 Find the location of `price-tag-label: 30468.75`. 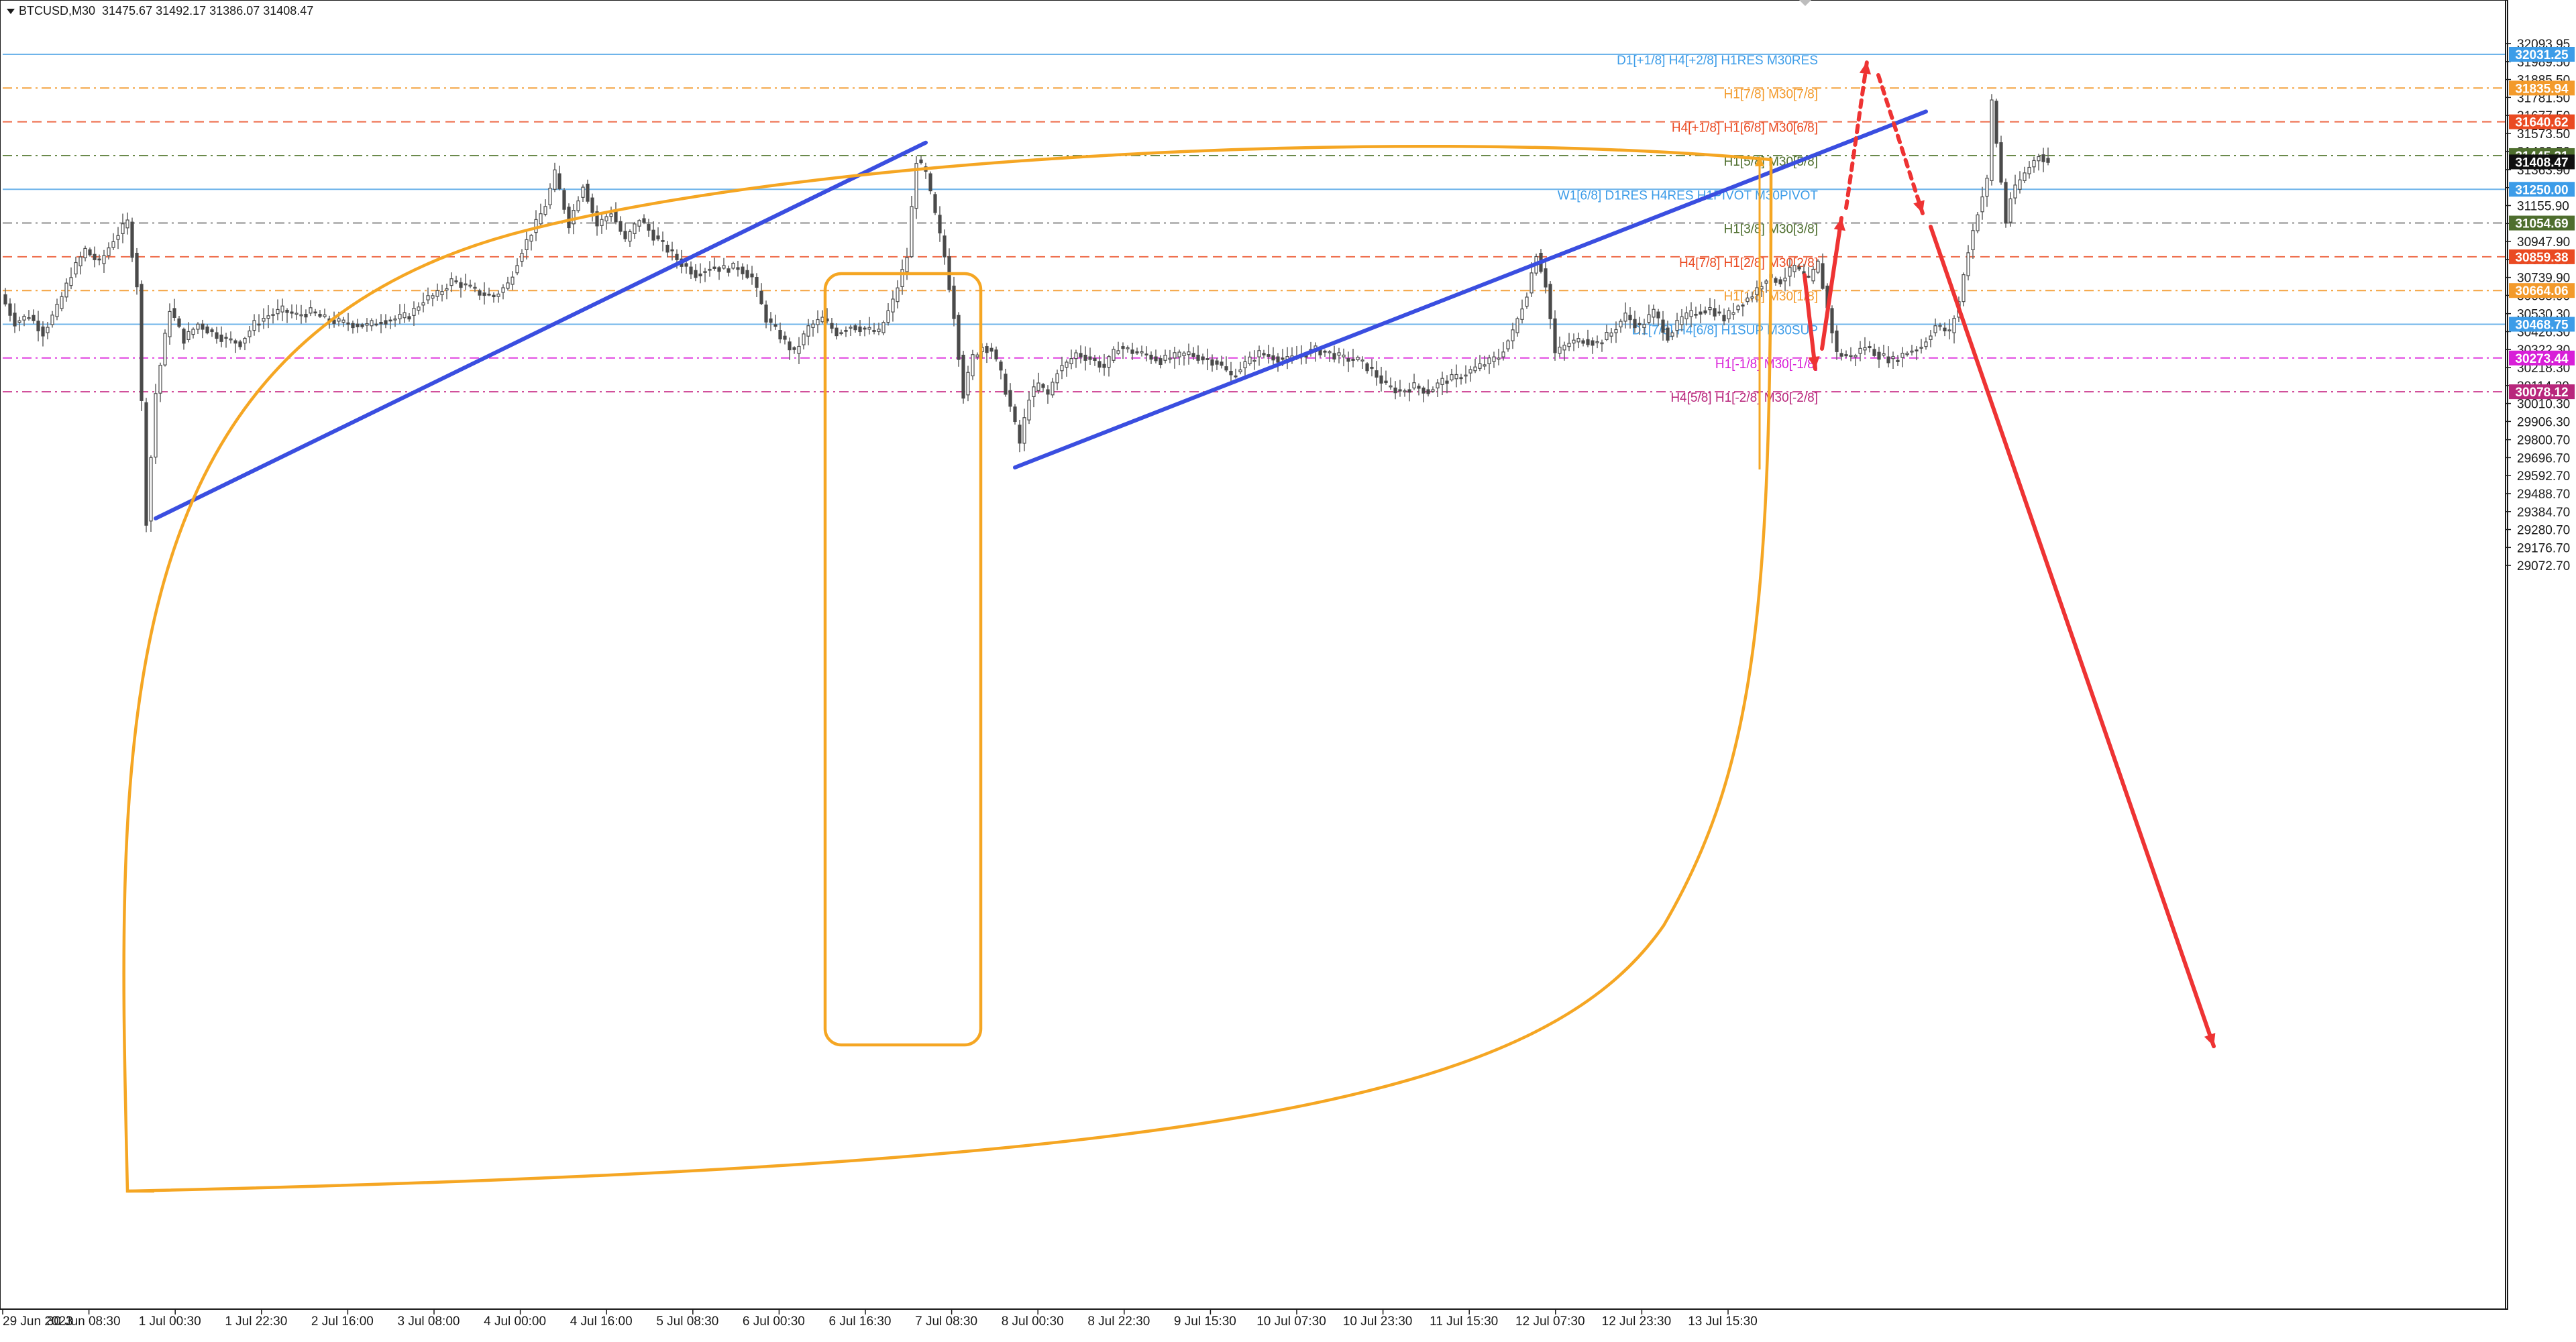

price-tag-label: 30468.75 is located at coordinates (2542, 326).